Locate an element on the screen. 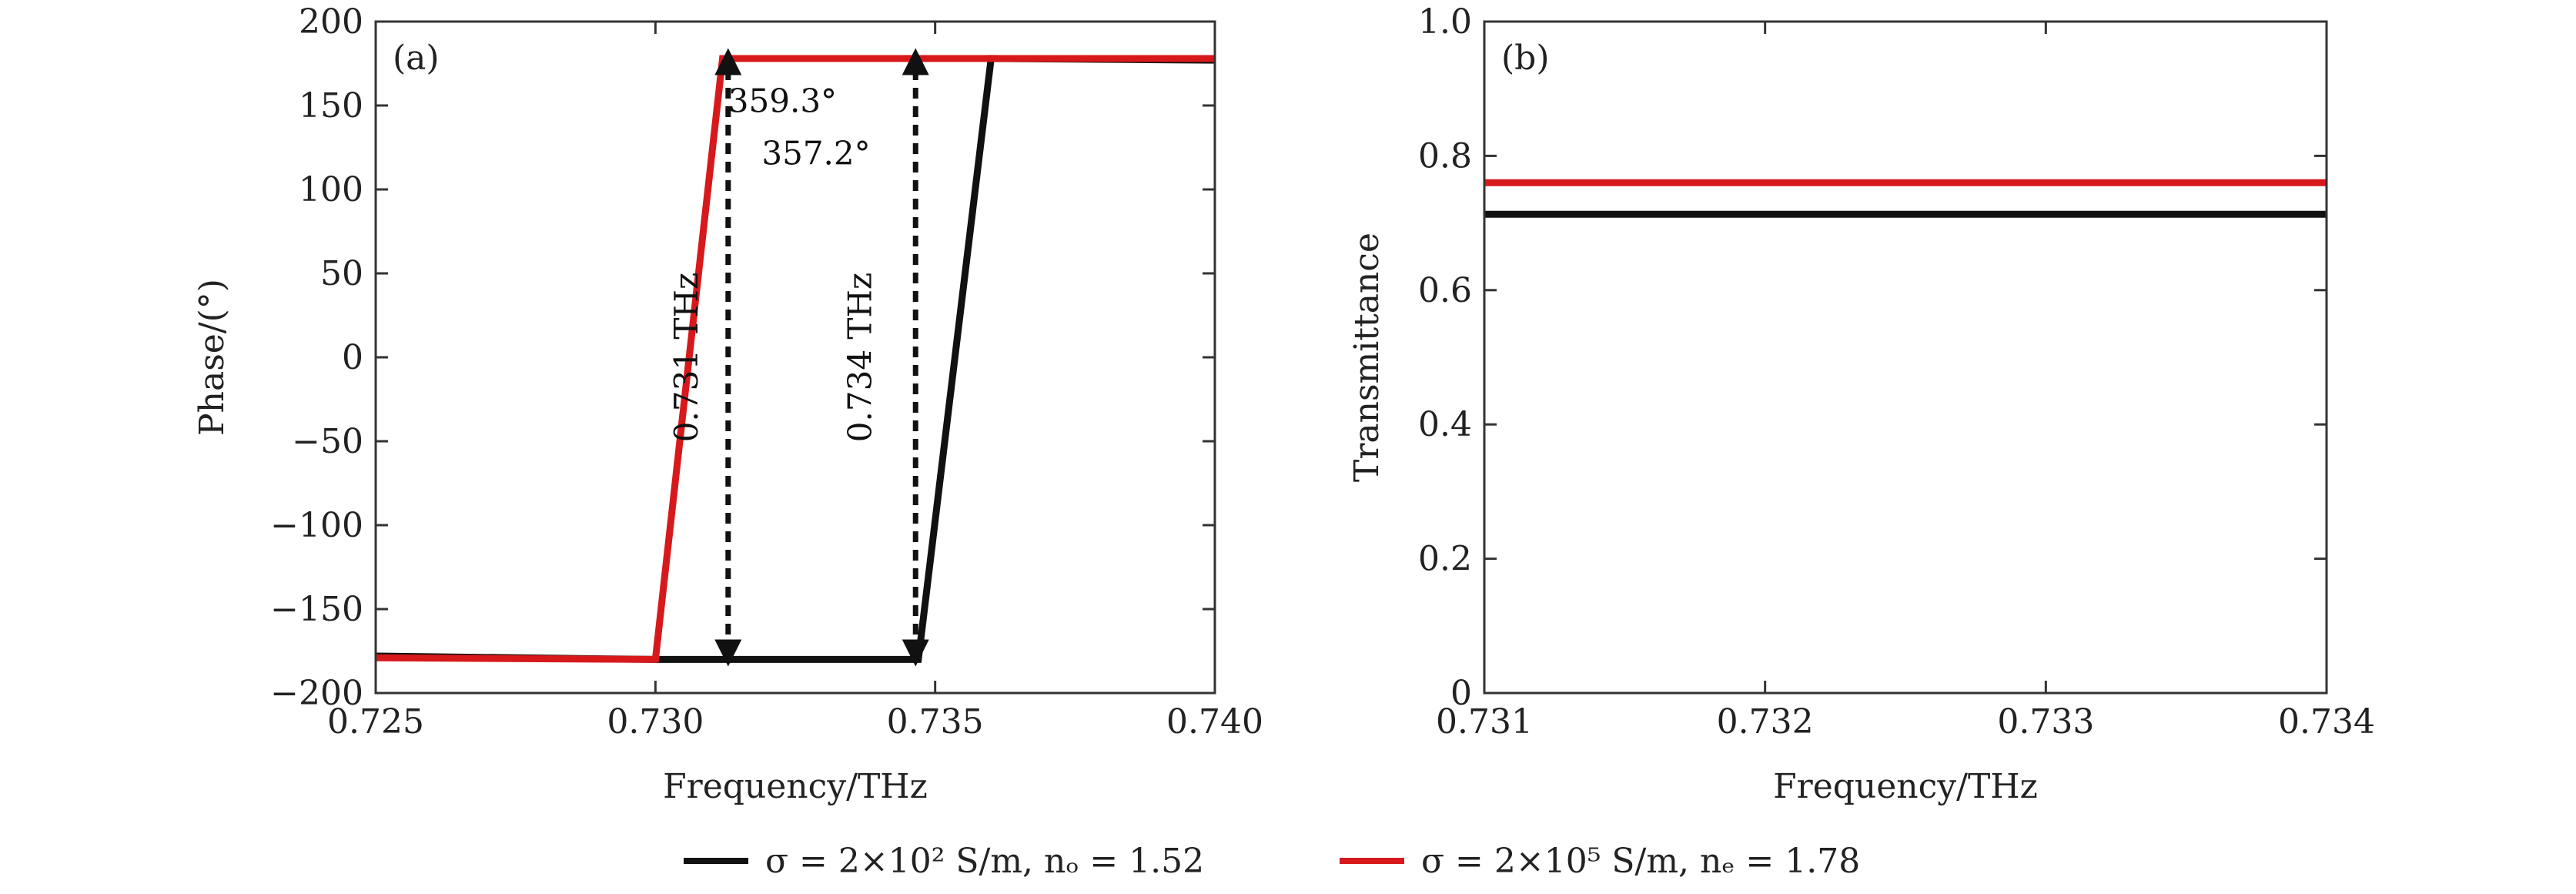  y-tick-label: −200 is located at coordinates (317, 693).